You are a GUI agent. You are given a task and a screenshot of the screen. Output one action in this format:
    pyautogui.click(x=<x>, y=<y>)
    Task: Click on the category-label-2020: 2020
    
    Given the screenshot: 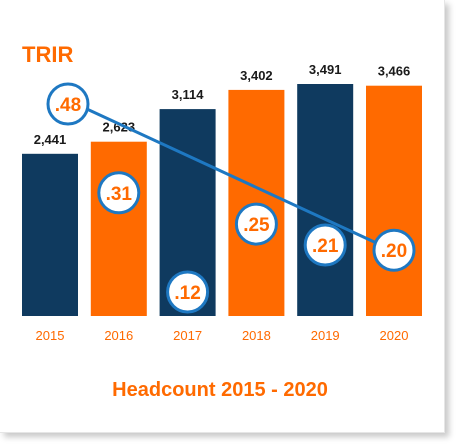 What is the action you would take?
    pyautogui.click(x=394, y=335)
    